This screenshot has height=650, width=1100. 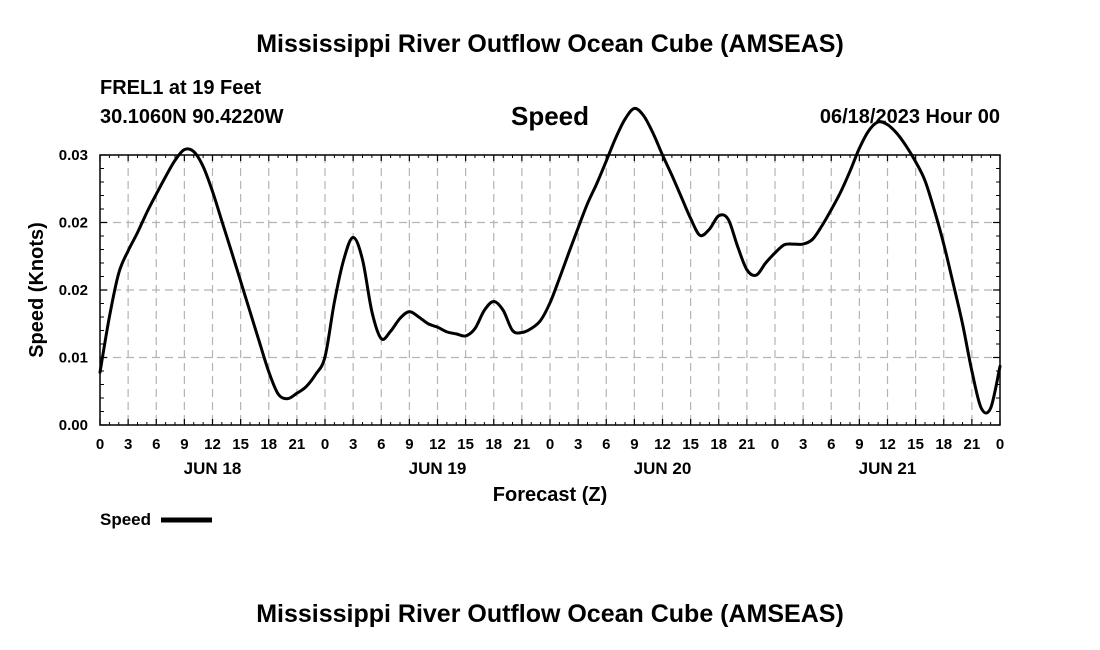 I want to click on y-tick-label: 0.00, so click(x=73, y=425).